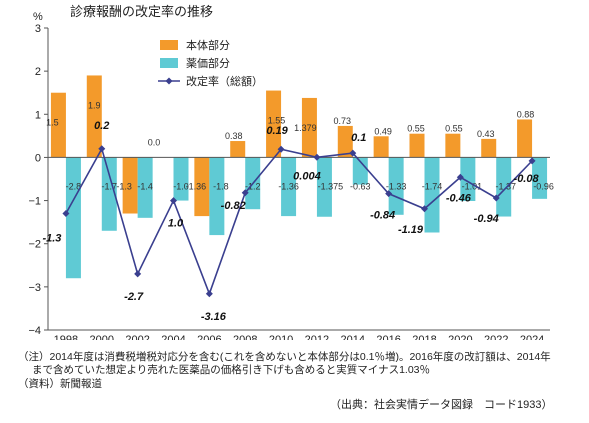  Describe the element at coordinates (358, 138) in the screenshot. I see `line-point-label: 0.1` at that location.